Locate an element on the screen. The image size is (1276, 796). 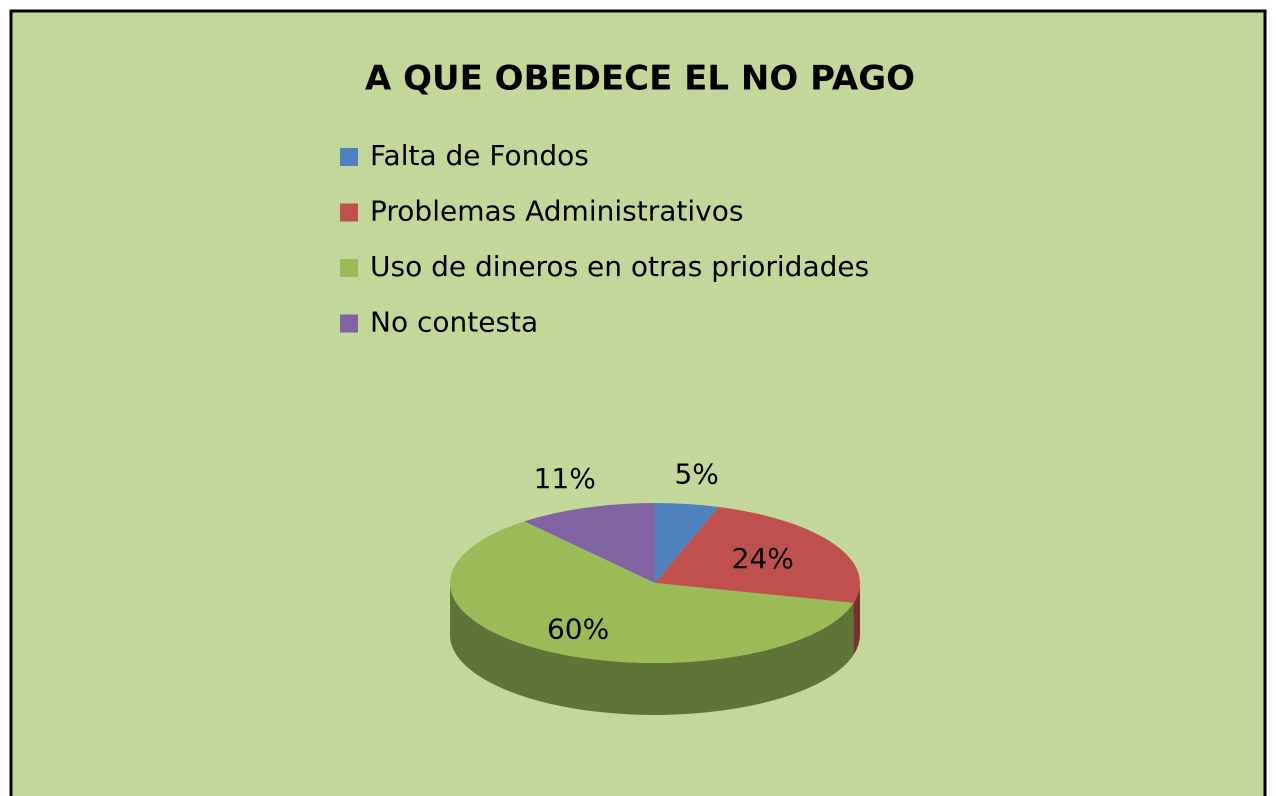
legend-label: No contesta is located at coordinates (454, 322).